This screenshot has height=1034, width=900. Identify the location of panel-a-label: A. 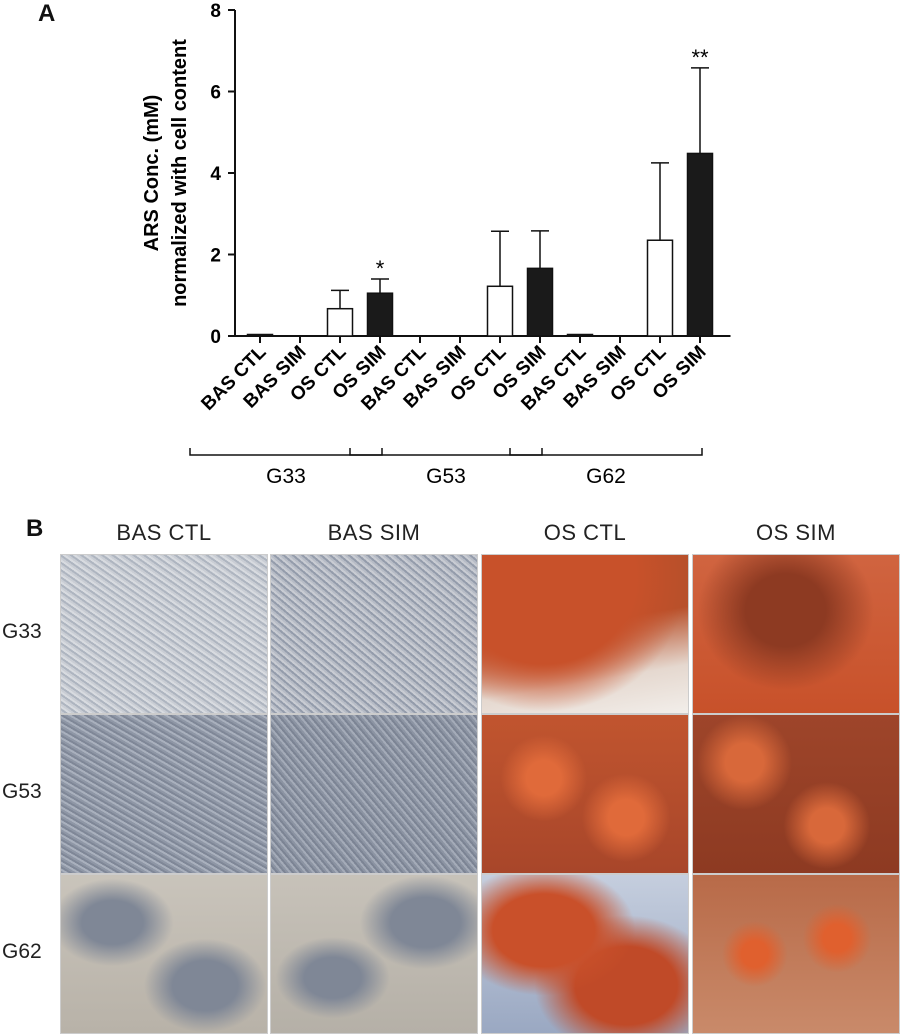
(47, 13).